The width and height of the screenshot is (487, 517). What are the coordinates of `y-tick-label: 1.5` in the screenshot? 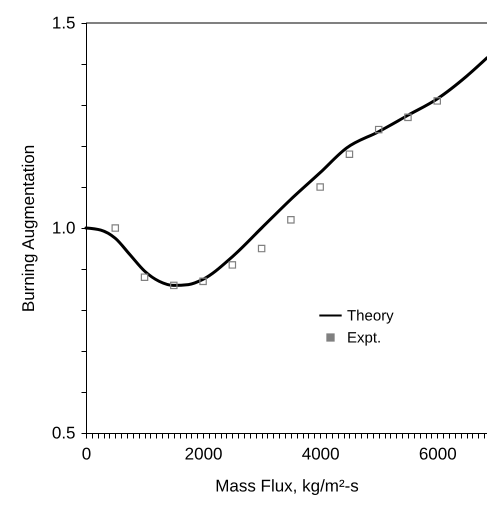 It's located at (64, 23).